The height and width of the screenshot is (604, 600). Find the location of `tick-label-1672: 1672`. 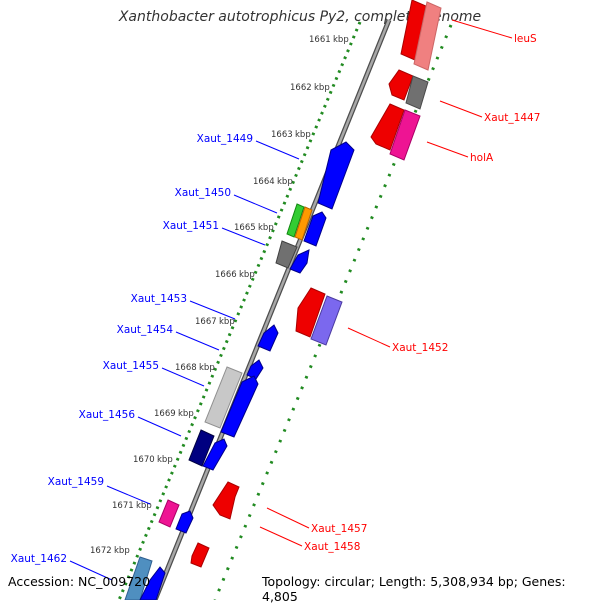

tick-label-1672: 1672 is located at coordinates (101, 551).